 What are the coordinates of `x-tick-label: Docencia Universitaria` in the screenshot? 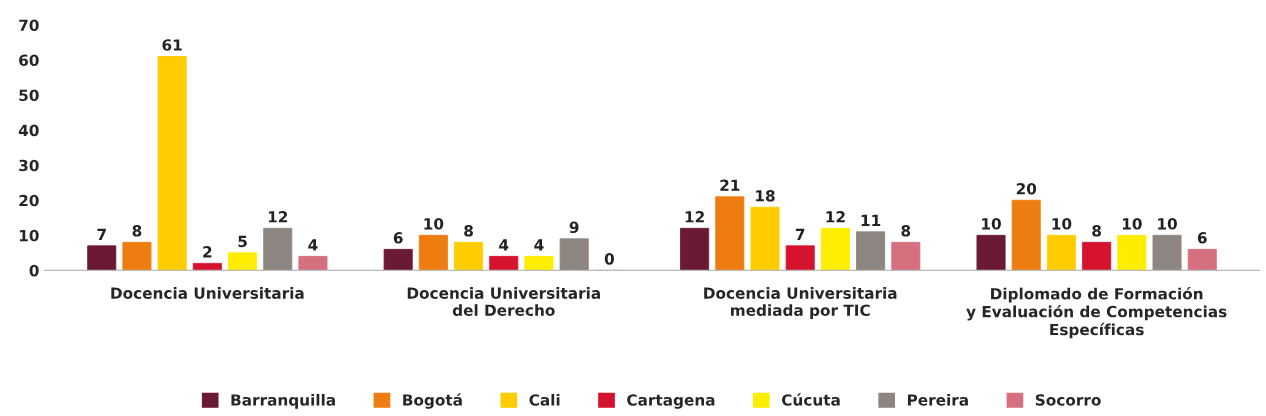 It's located at (207, 293).